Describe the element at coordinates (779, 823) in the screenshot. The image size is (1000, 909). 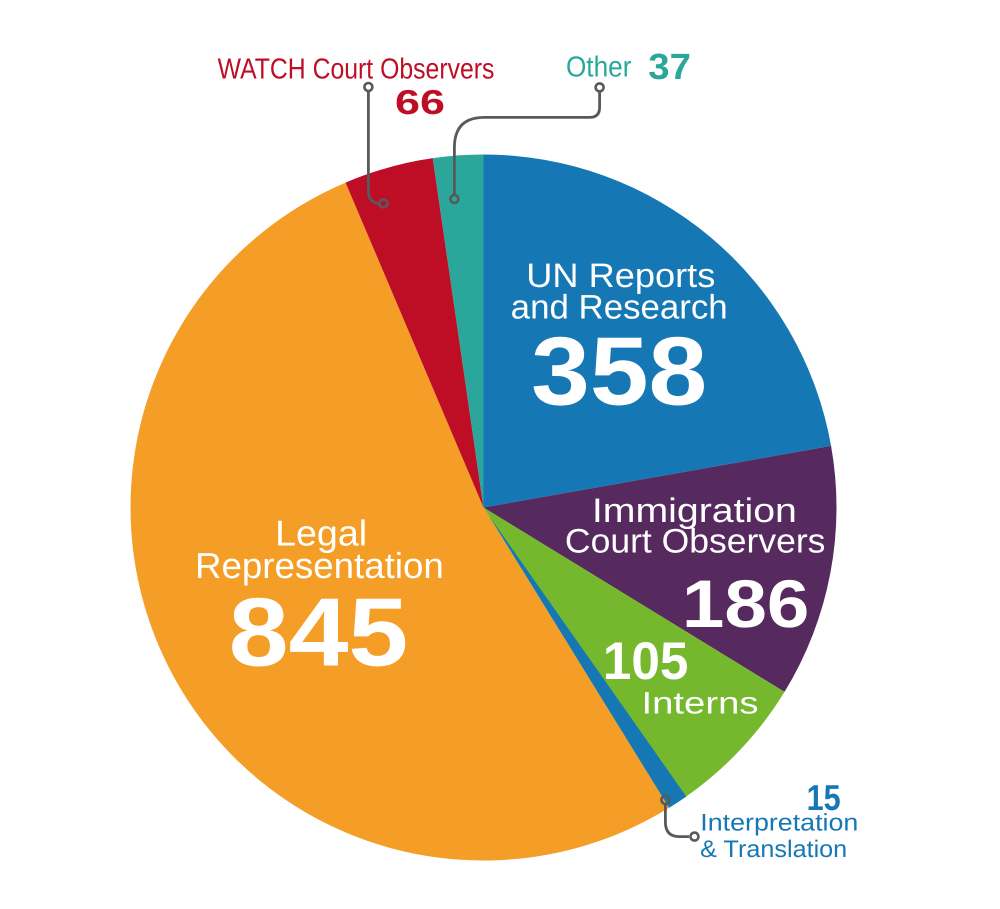
I see `svg-text: Interpretation` at that location.